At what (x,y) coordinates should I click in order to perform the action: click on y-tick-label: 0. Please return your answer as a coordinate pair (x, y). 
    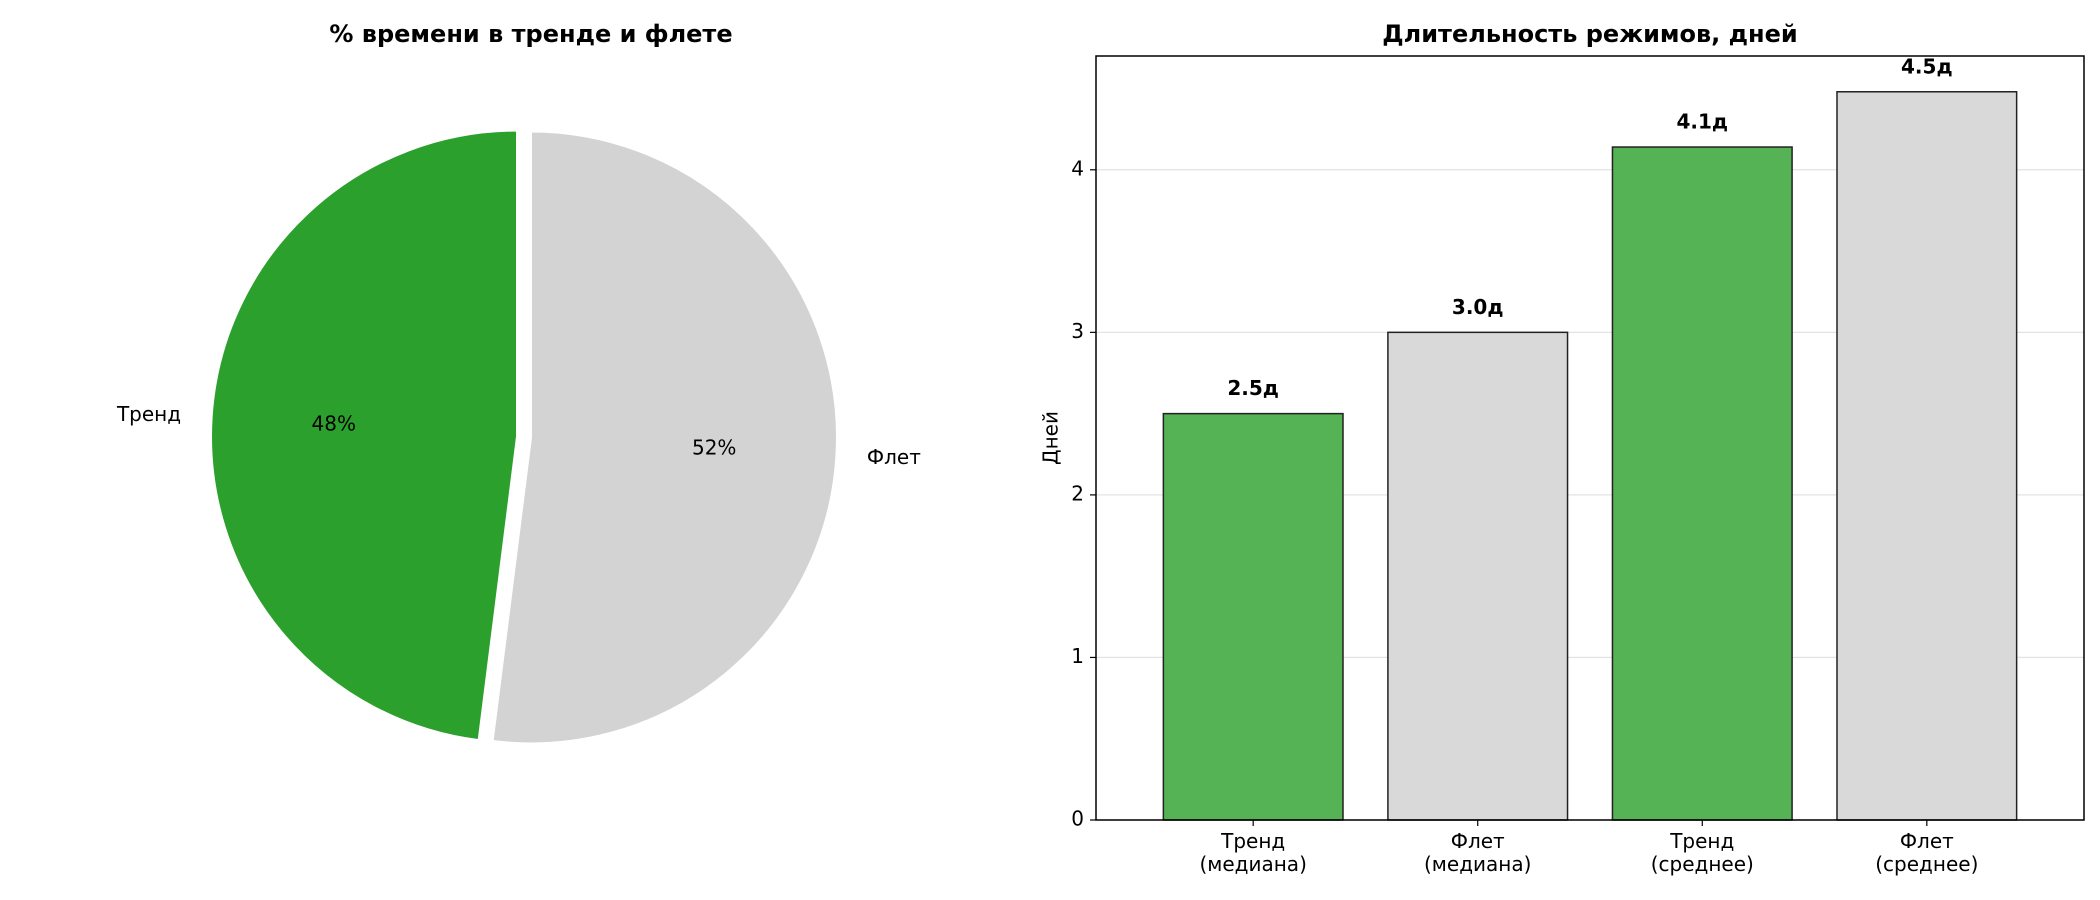
    Looking at the image, I should click on (1077, 819).